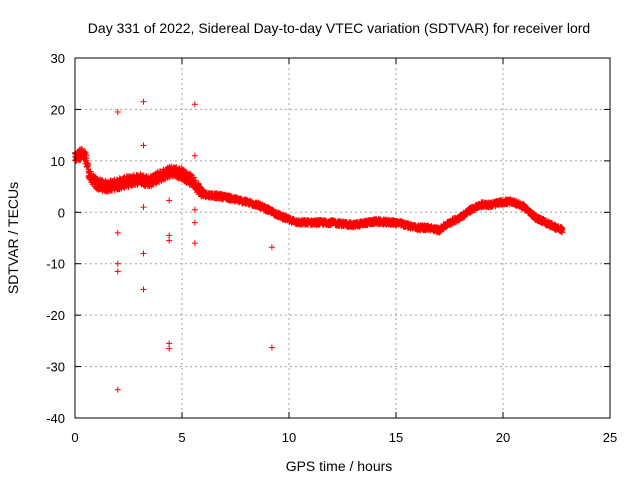  What do you see at coordinates (55, 418) in the screenshot?
I see `y-tick-label: -40` at bounding box center [55, 418].